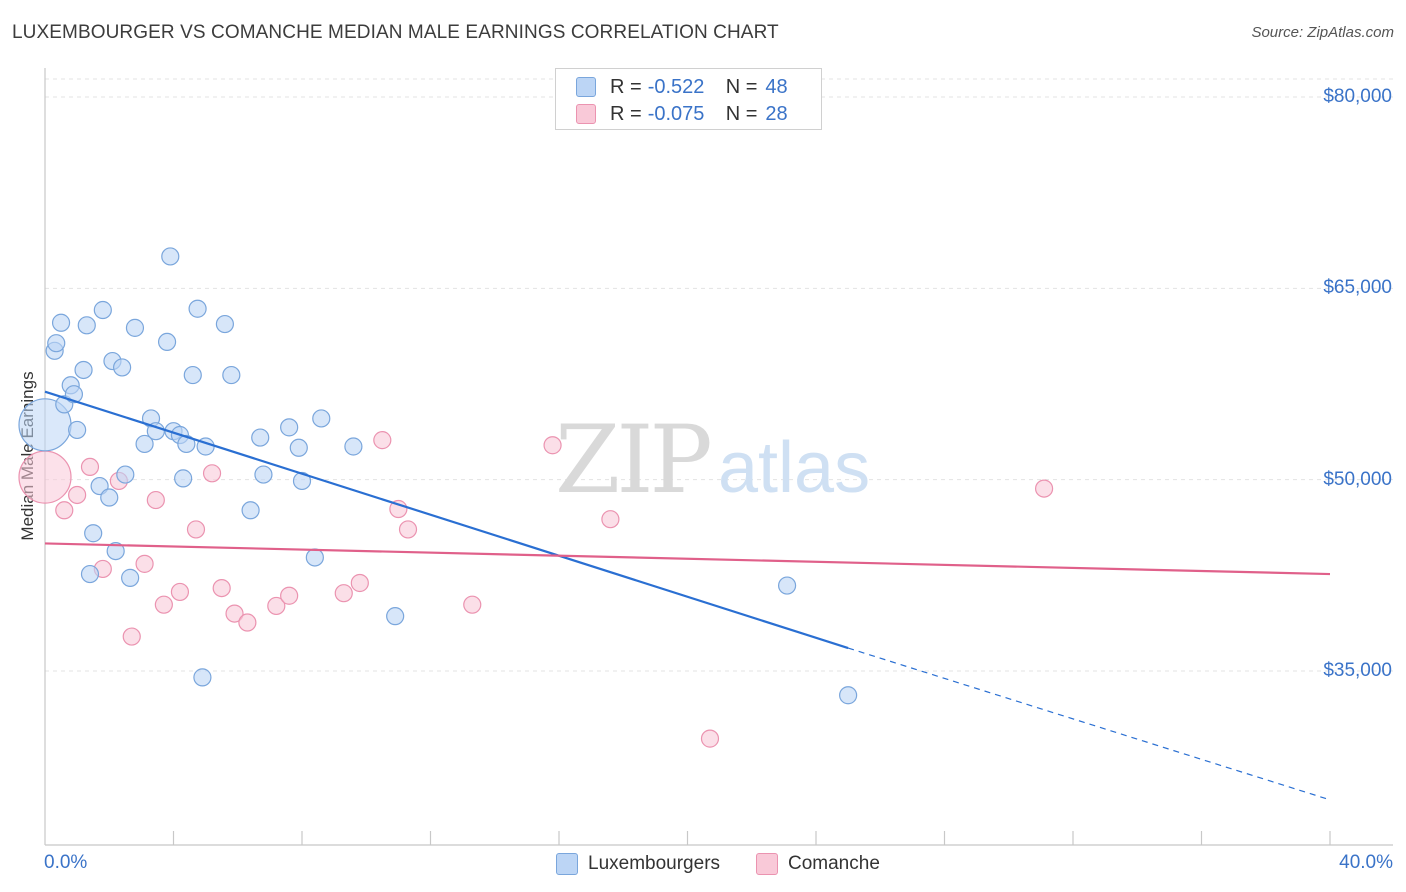 The height and width of the screenshot is (892, 1406). Describe the element at coordinates (751, 838) in the screenshot. I see `x-tick-marks` at that location.